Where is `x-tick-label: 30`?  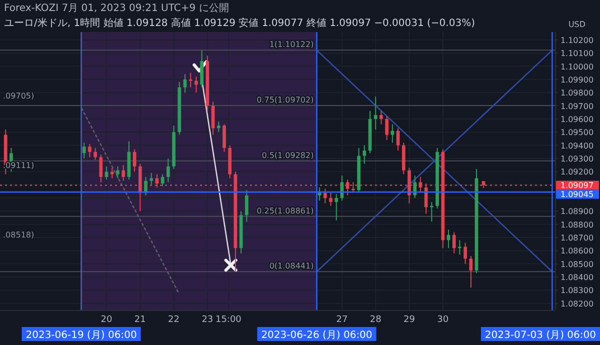 x-tick-label: 30 is located at coordinates (443, 320).